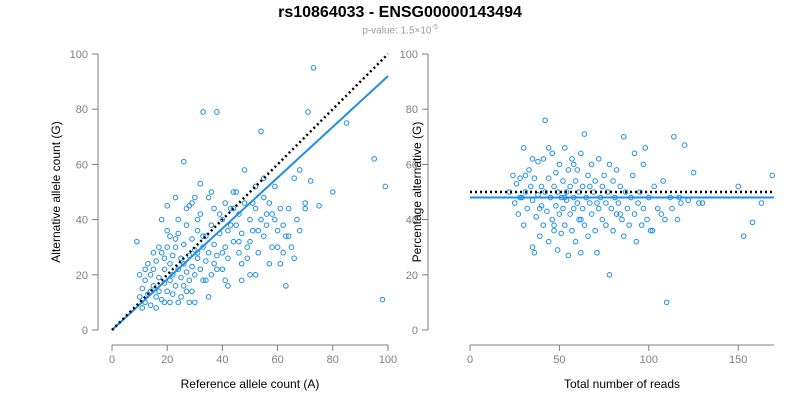 The width and height of the screenshot is (800, 400). I want to click on y-tick-label: 100, so click(409, 55).